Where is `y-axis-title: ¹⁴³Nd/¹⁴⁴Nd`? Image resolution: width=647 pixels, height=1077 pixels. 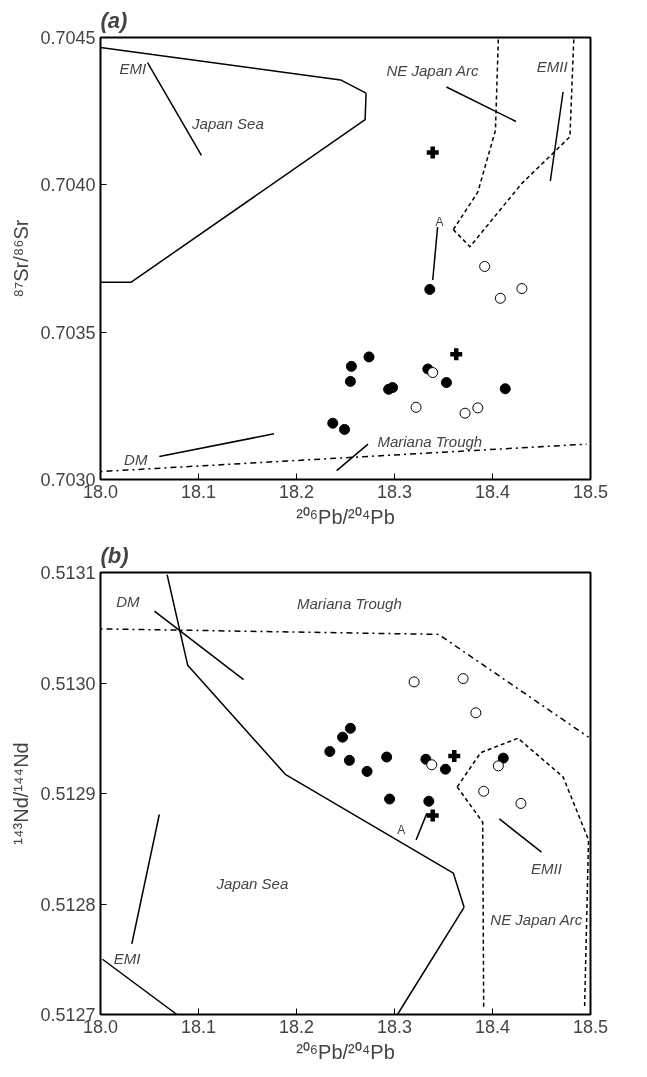 y-axis-title: ¹⁴³Nd/¹⁴⁴Nd is located at coordinates (21, 793).